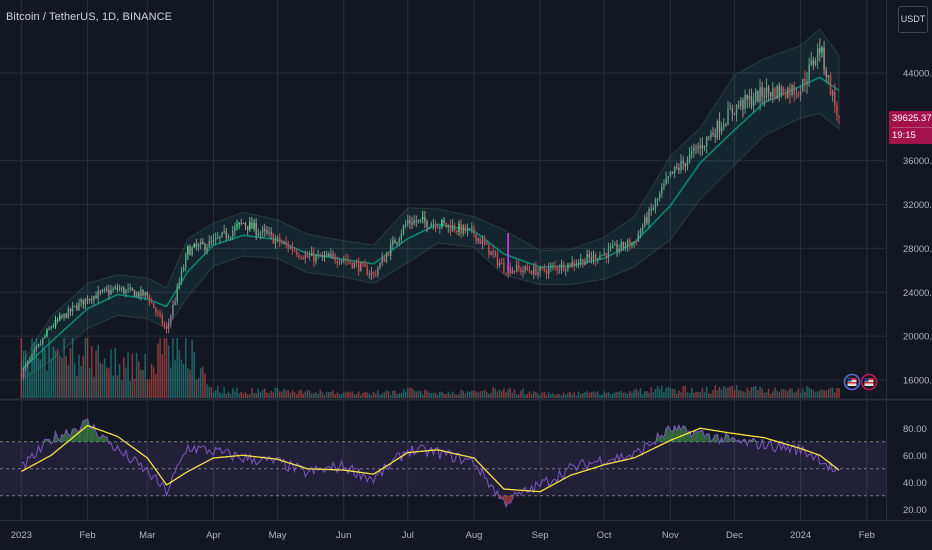 This screenshot has height=550, width=932. Describe the element at coordinates (89, 17) in the screenshot. I see `symbol-title: Bitcoin / TetherUS, 1D, BINANCE` at that location.